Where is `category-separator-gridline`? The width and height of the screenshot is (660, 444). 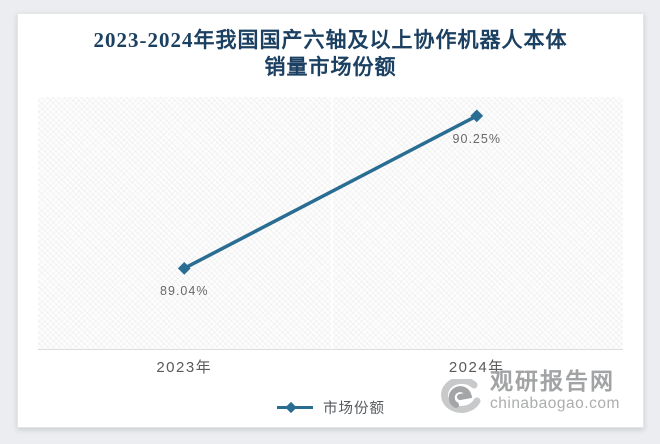
category-separator-gridline is located at coordinates (331, 223).